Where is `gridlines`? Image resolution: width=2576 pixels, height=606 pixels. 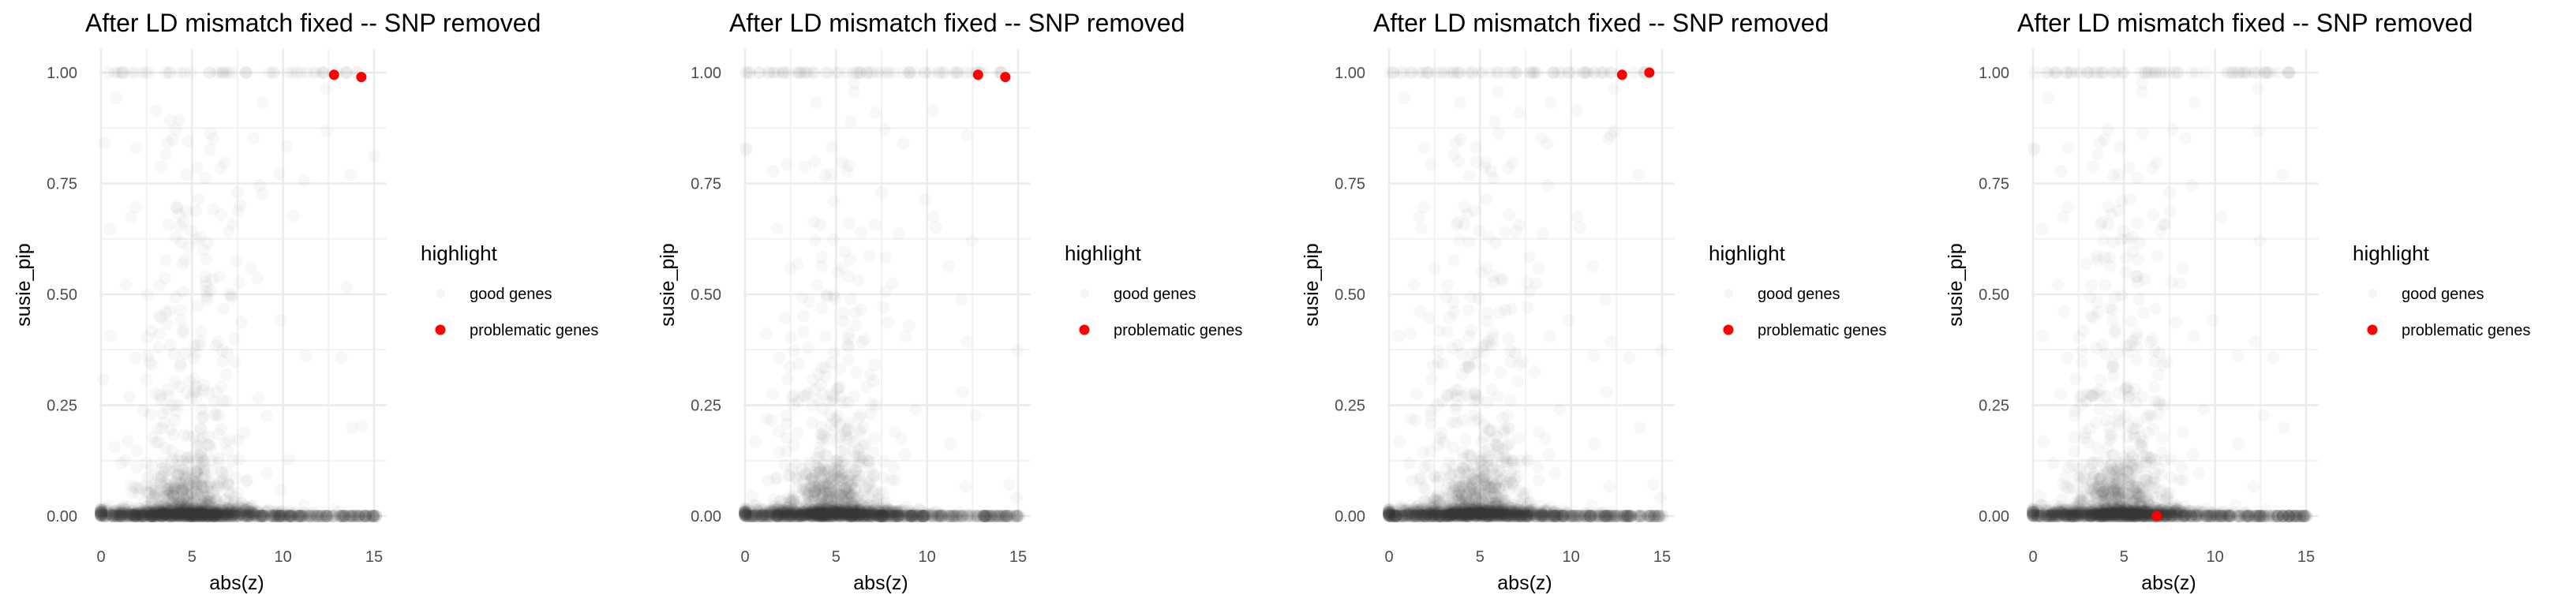 gridlines is located at coordinates (243, 285).